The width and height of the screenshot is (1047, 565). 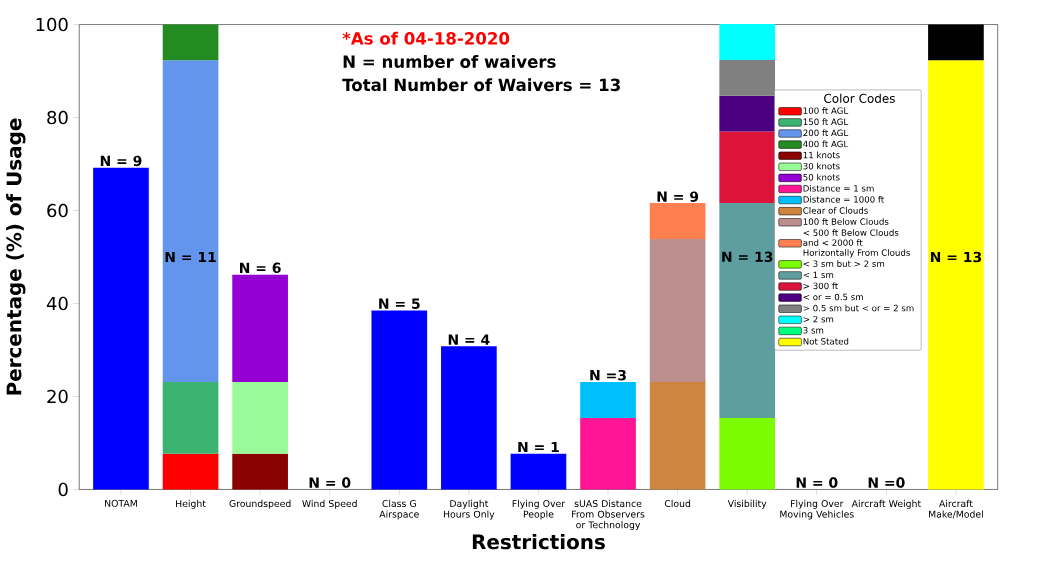 What do you see at coordinates (844, 199) in the screenshot?
I see `legend-label: Distance = 1000 ft` at bounding box center [844, 199].